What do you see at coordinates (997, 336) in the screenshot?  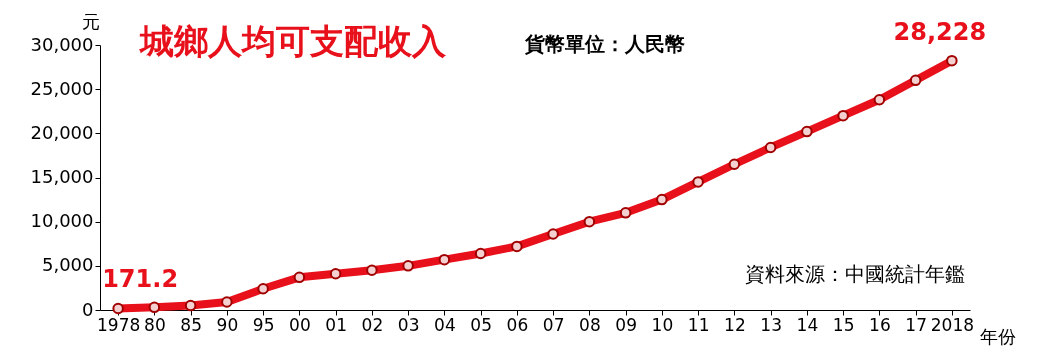 I see `x-axis-title: 年份` at bounding box center [997, 336].